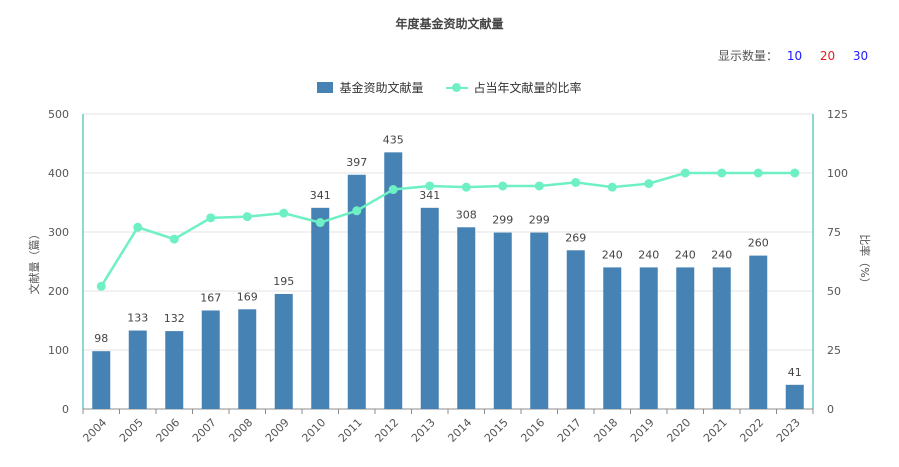 This screenshot has height=467, width=899. I want to click on x-tick-label: 2015, so click(496, 430).